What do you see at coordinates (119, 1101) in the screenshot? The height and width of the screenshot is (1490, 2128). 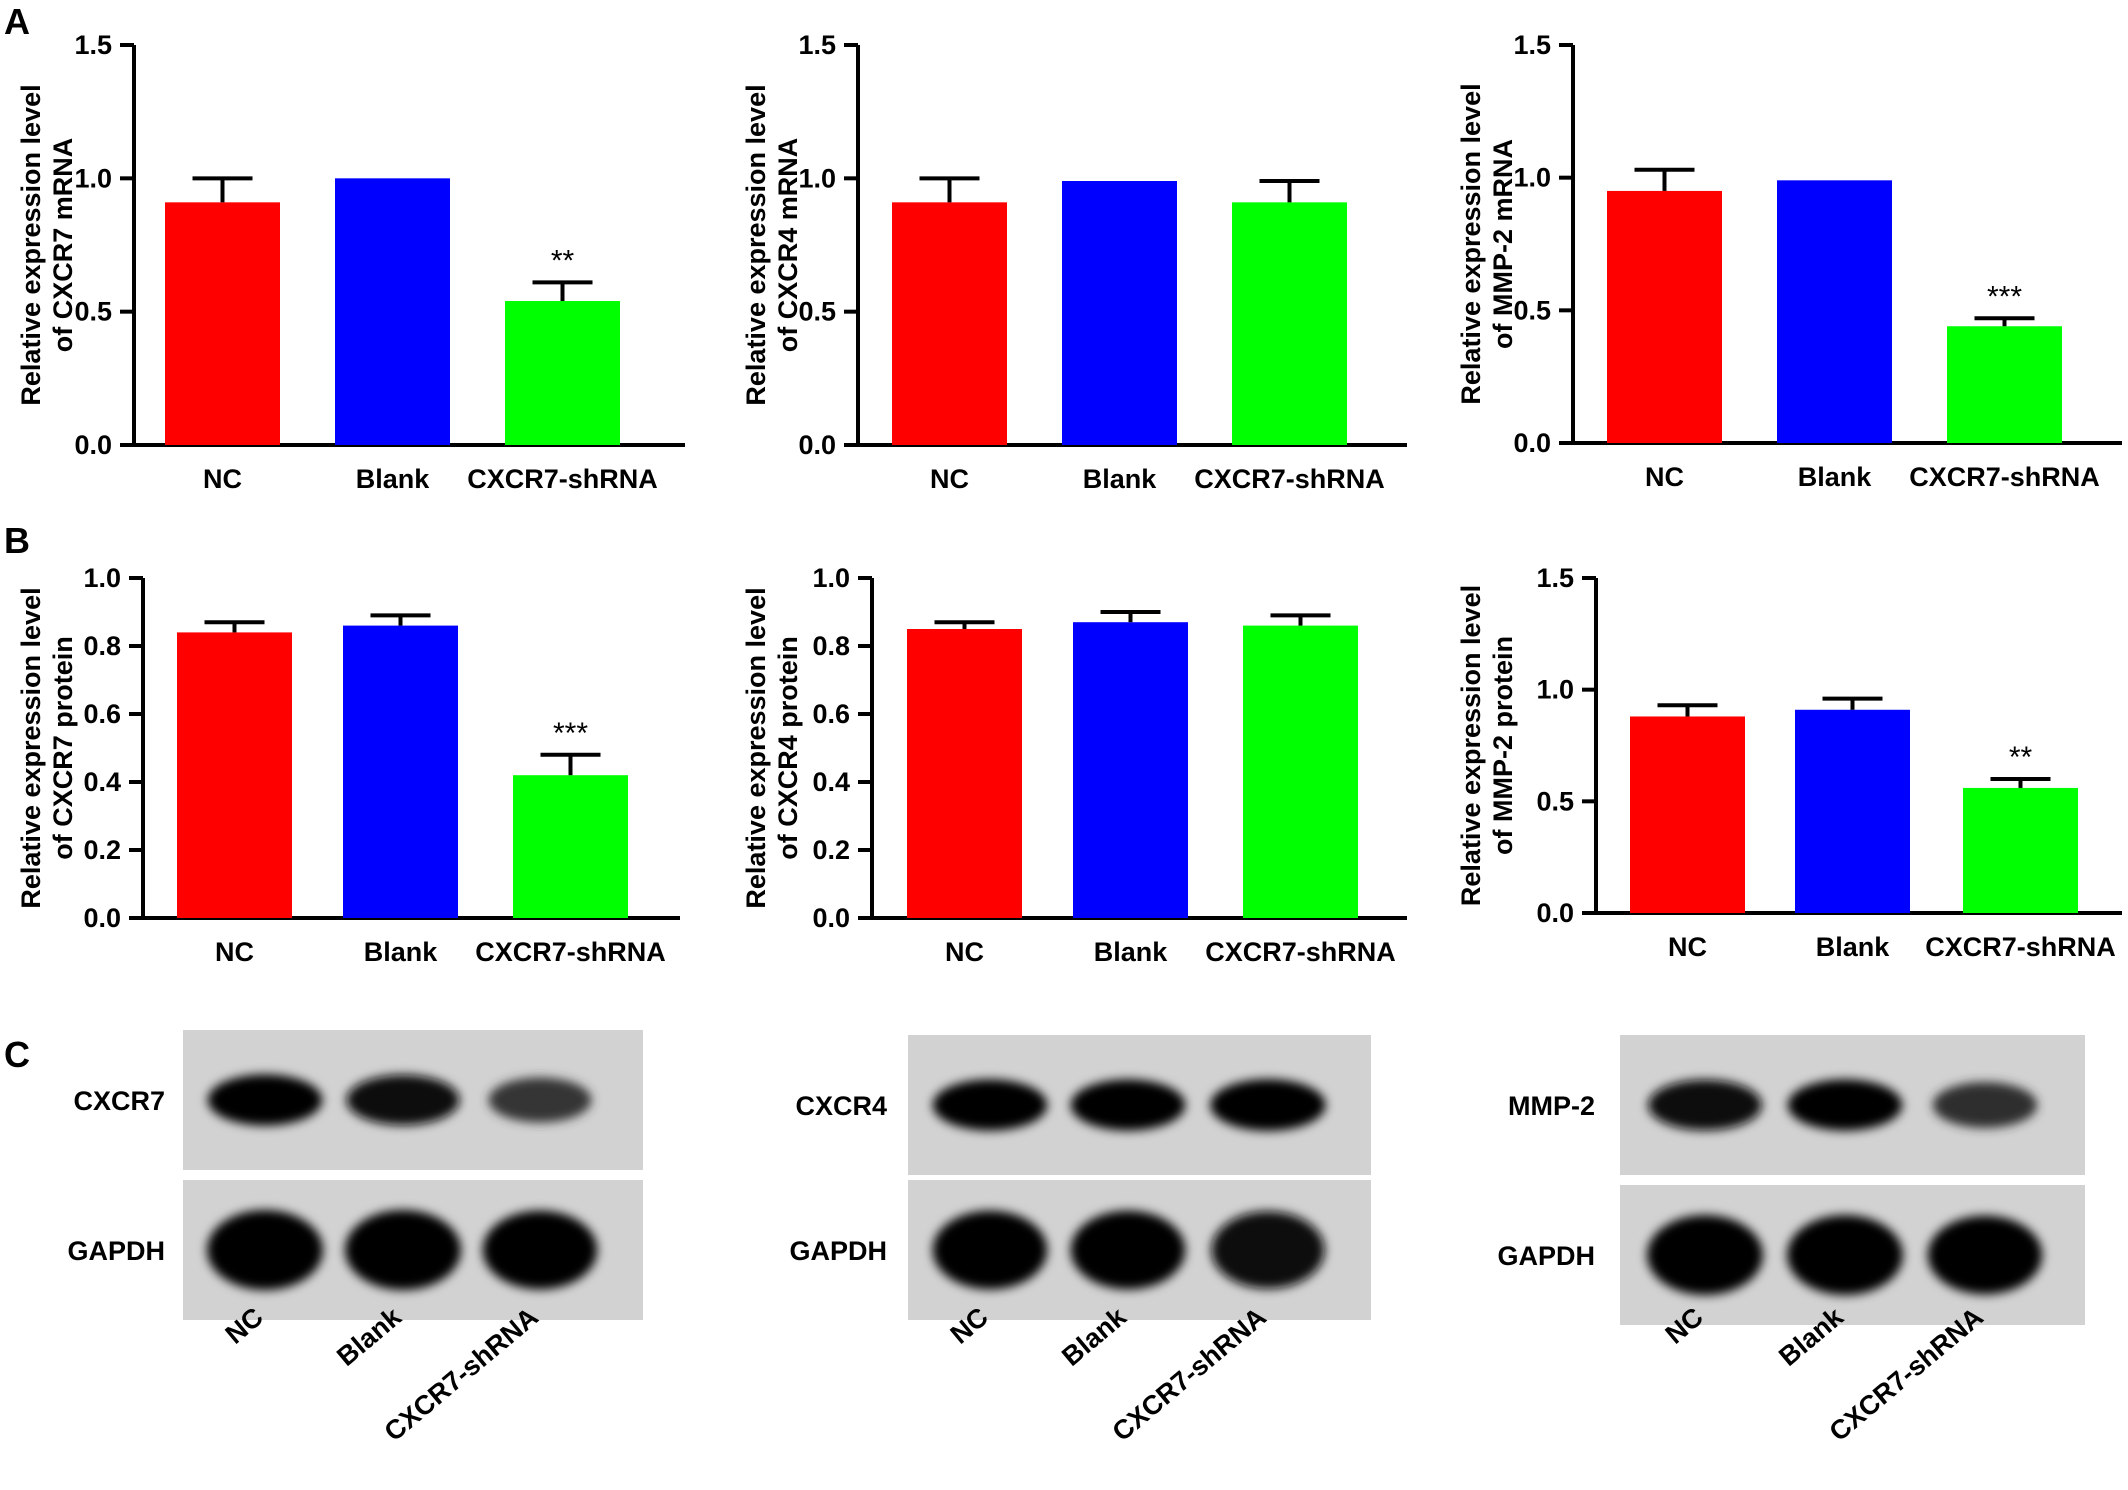 I see `blot-target-label: CXCR7` at bounding box center [119, 1101].